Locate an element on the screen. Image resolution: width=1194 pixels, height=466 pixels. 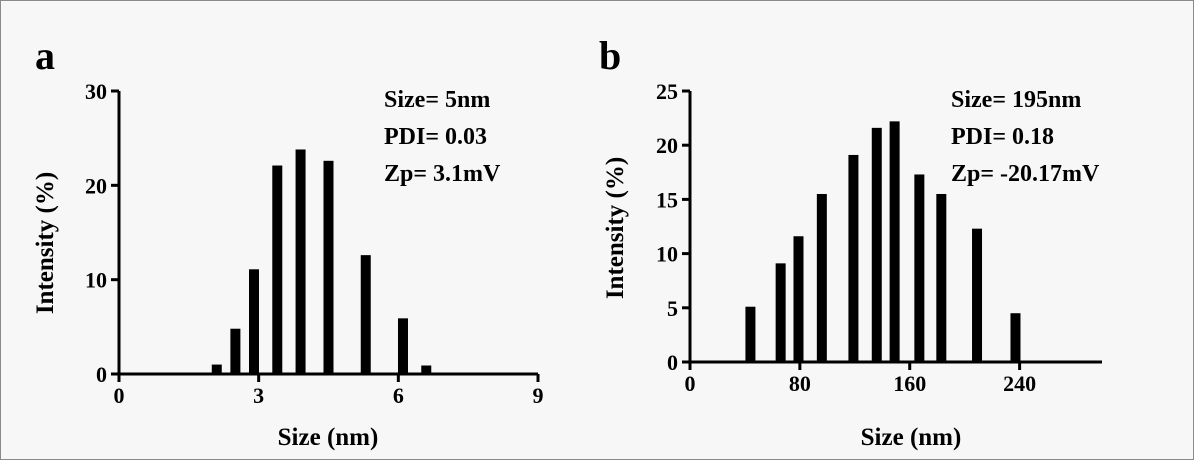
panel-a-x-tick-label: 9 is located at coordinates (538, 395).